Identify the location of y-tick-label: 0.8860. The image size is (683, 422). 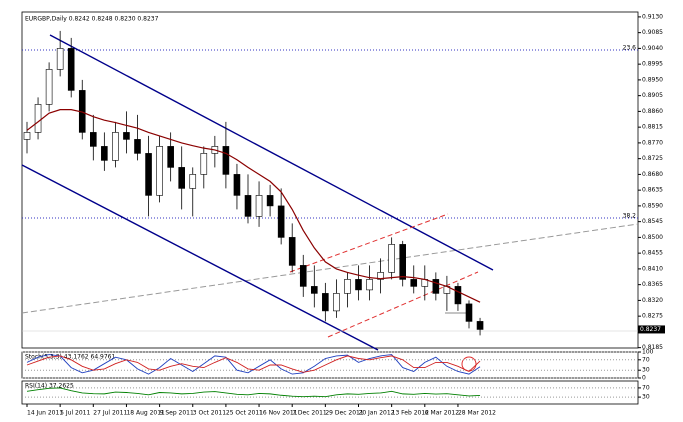
(652, 111).